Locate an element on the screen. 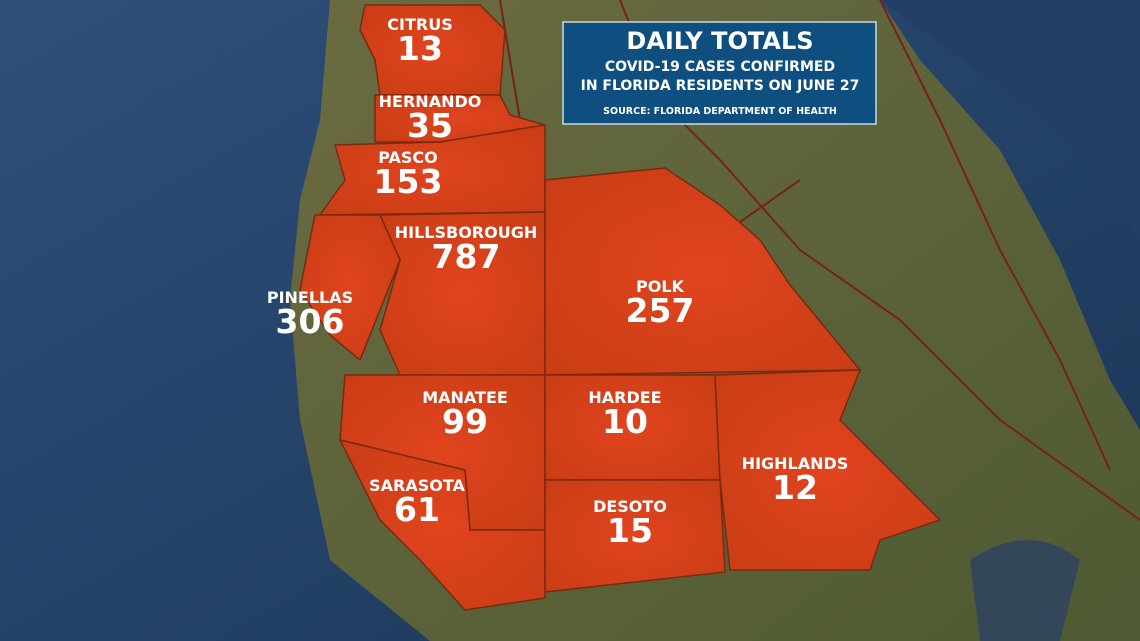  title-panel is located at coordinates (719, 73).